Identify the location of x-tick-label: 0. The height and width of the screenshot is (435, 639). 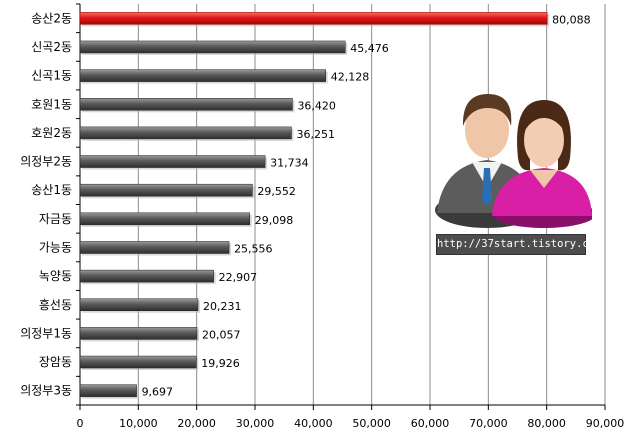
(80, 423).